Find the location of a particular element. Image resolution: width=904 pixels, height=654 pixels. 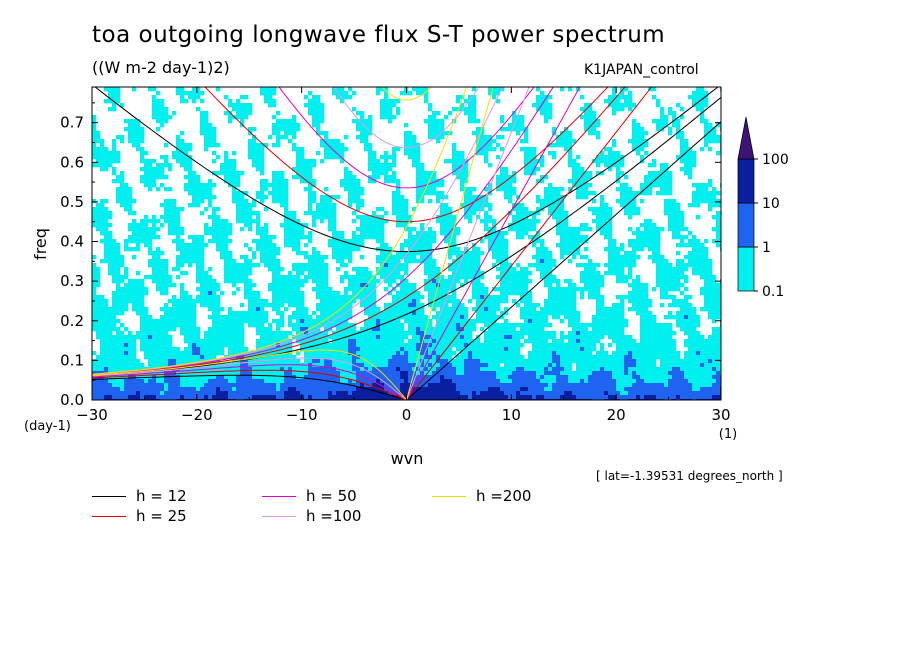

y-tick-label: 0.2 is located at coordinates (72, 321).